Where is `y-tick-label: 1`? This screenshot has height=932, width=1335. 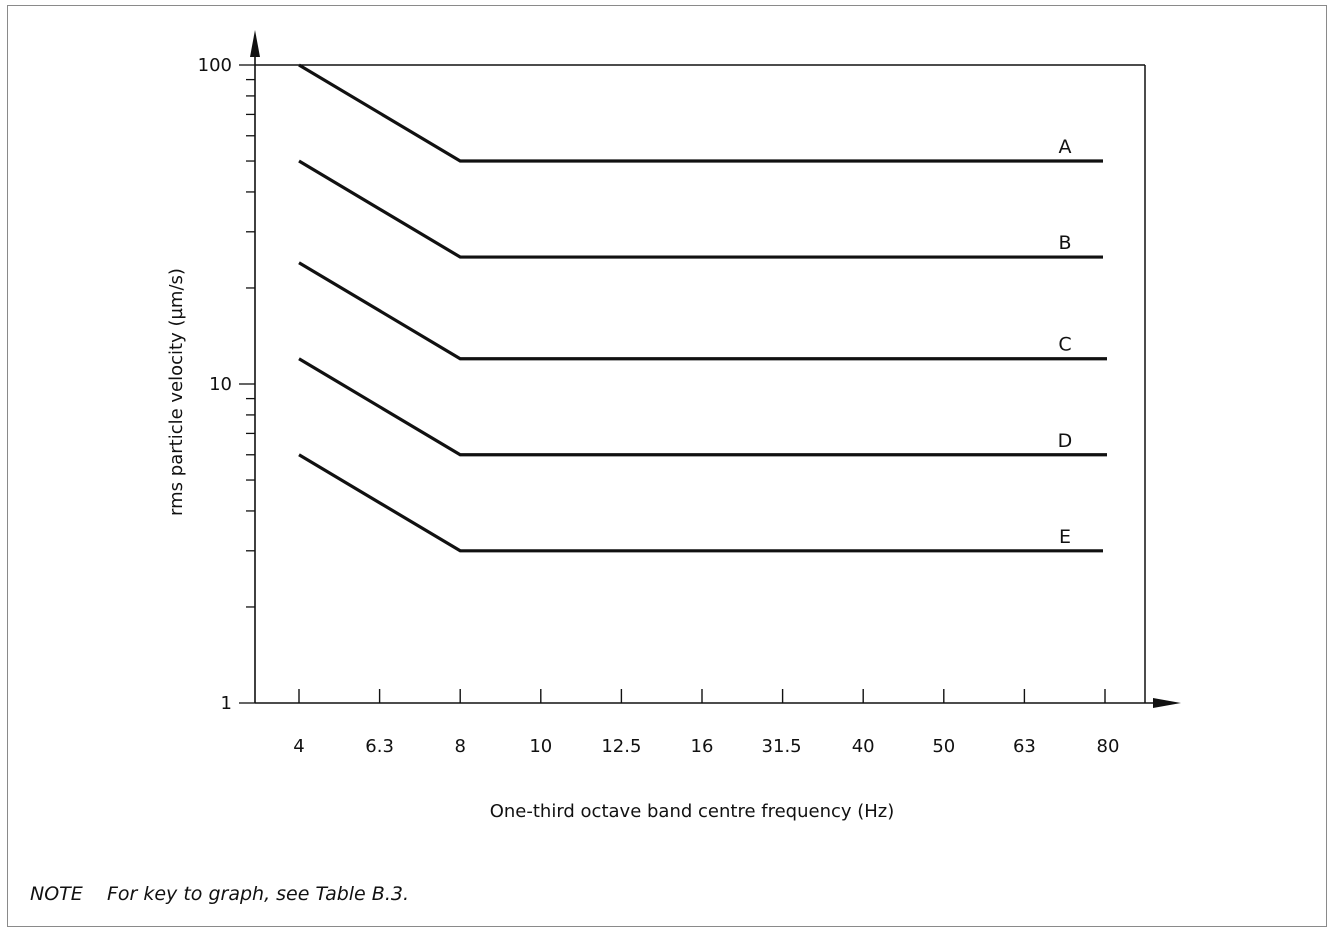
y-tick-label: 1 is located at coordinates (226, 703).